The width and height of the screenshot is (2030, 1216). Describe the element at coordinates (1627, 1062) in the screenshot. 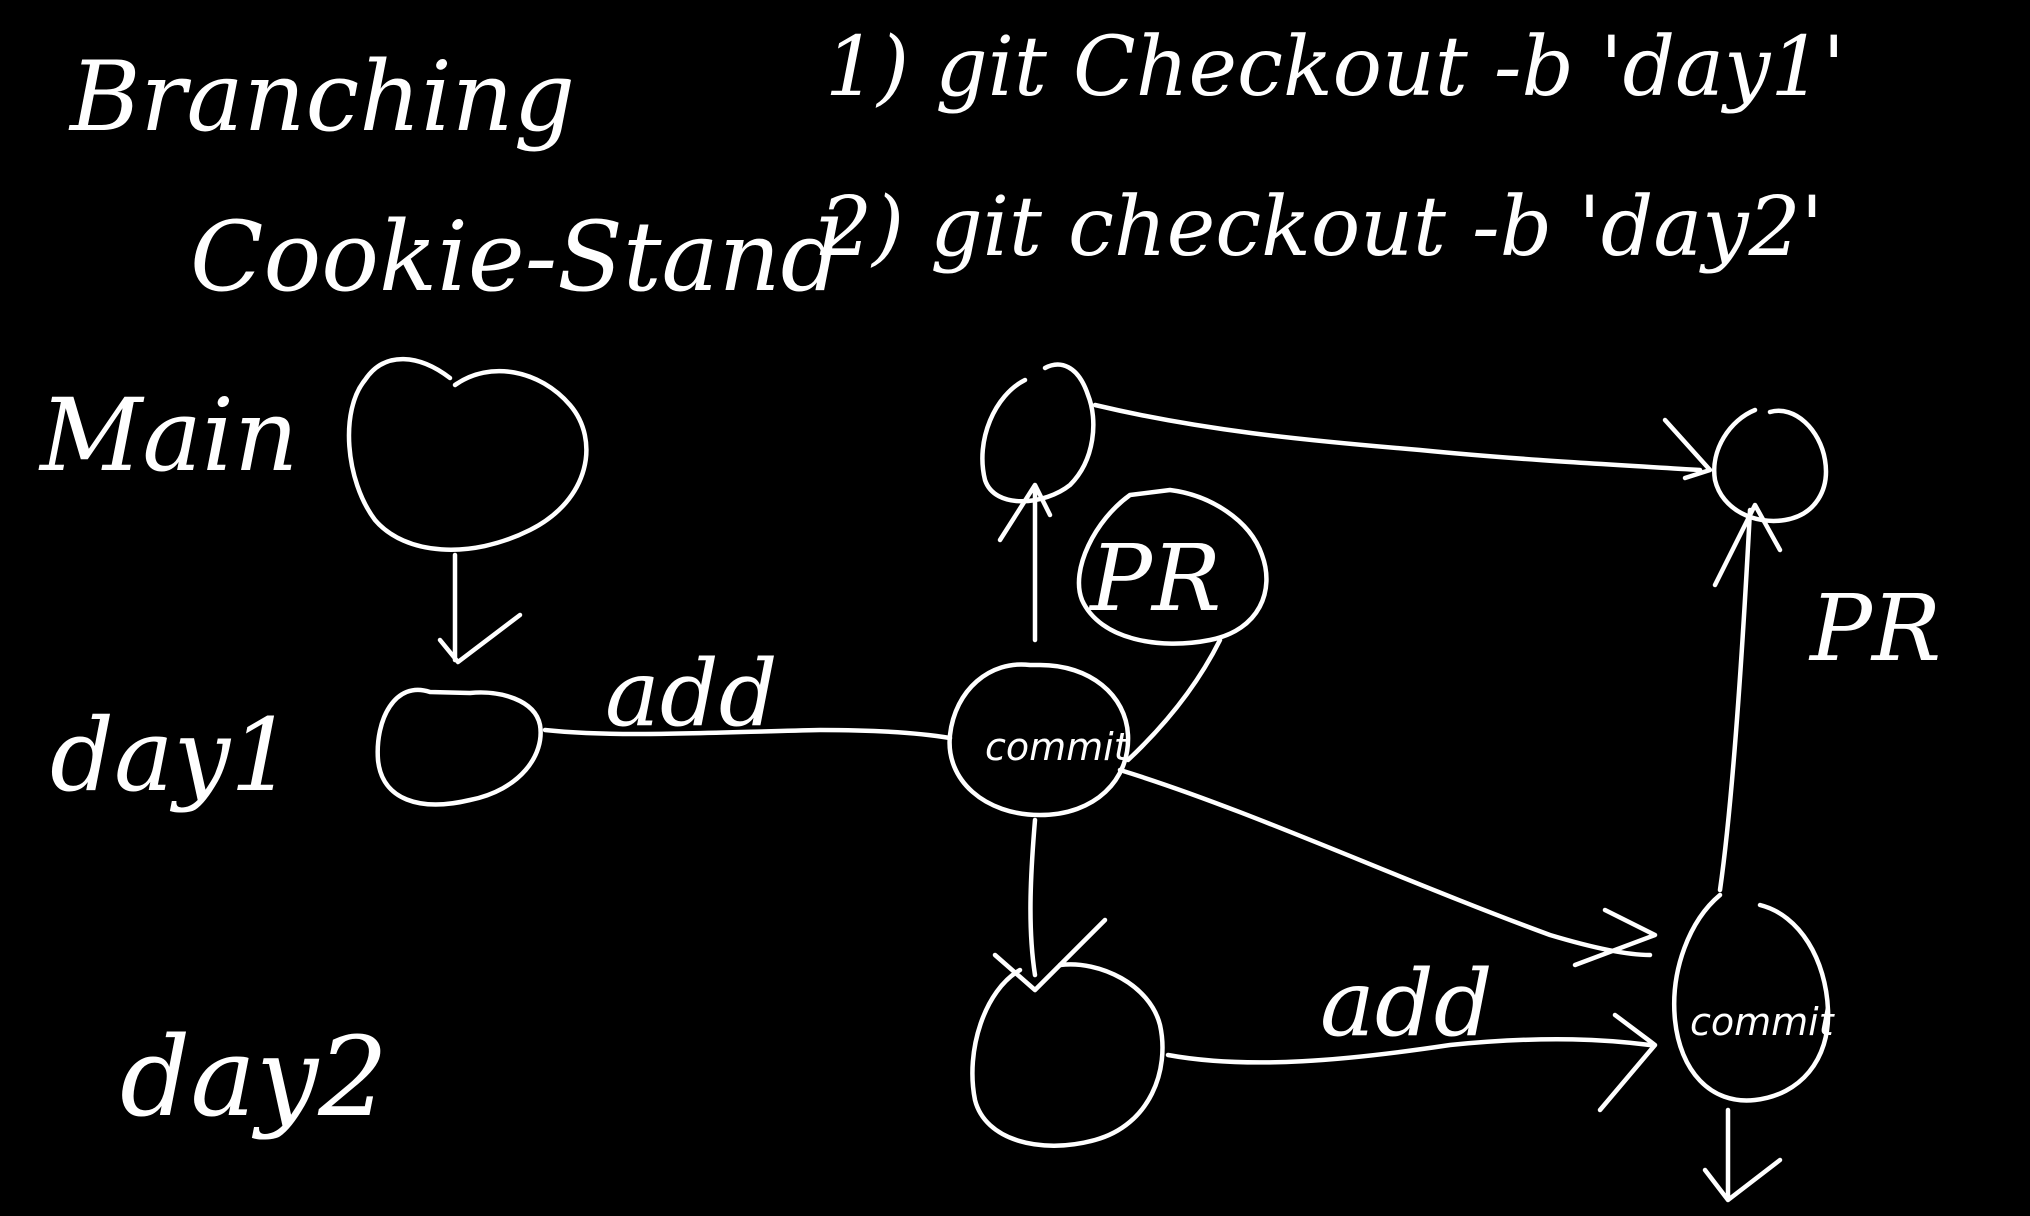

I see `arrowhead-day2` at that location.